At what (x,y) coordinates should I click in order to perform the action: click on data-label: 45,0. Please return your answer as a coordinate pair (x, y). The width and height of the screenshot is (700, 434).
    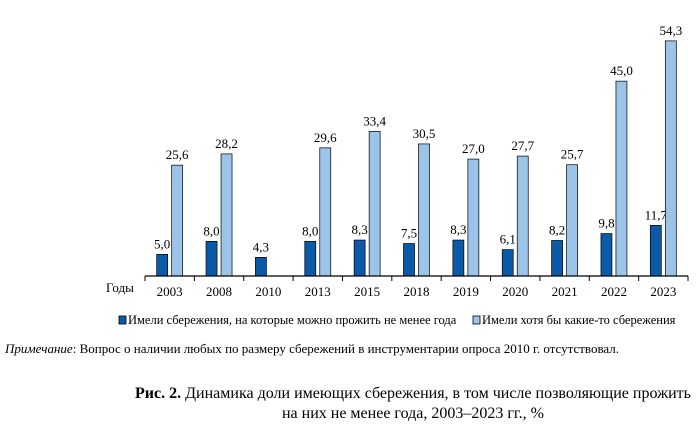
    Looking at the image, I should click on (621, 70).